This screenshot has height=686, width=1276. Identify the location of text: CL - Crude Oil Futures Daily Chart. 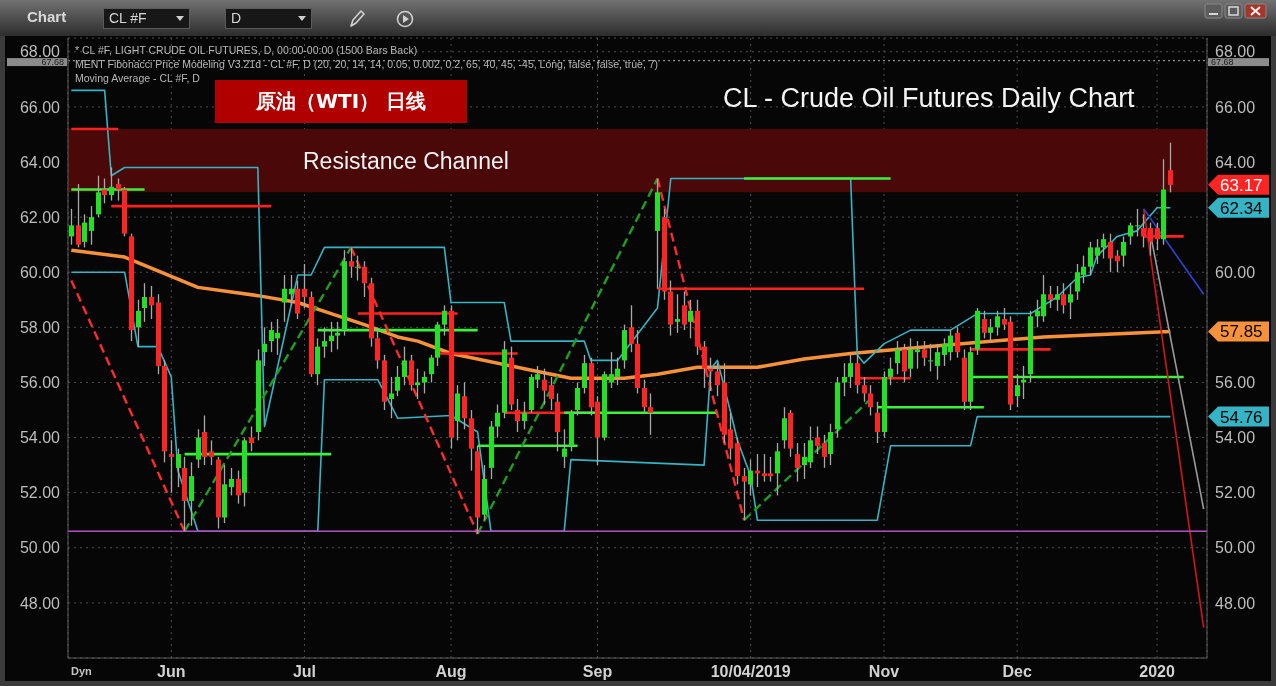
(929, 98).